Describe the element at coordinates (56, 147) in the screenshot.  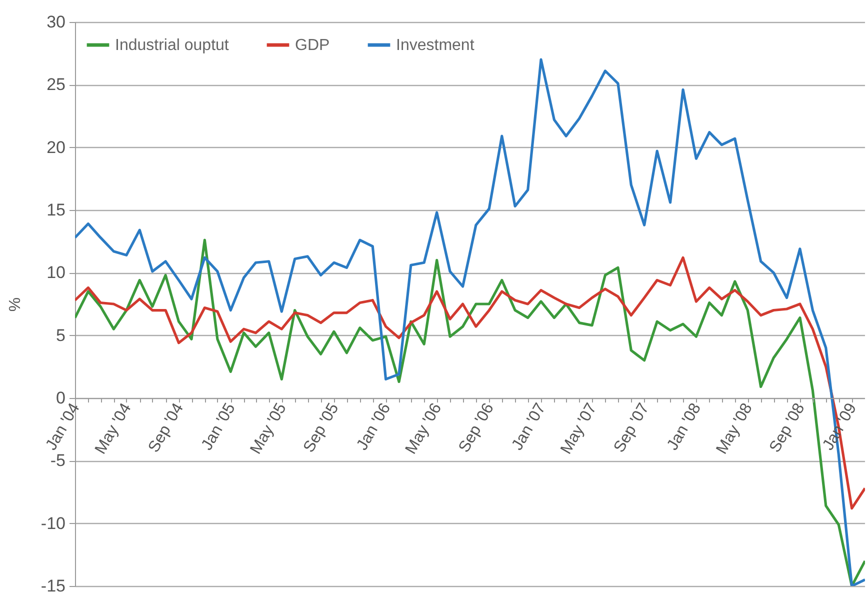
I see `y-tick-label: 20` at that location.